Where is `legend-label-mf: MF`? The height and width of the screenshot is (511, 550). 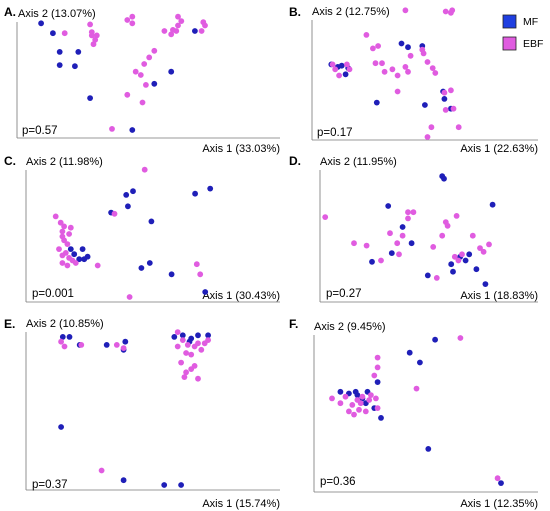
legend-label-mf: MF is located at coordinates (530, 22).